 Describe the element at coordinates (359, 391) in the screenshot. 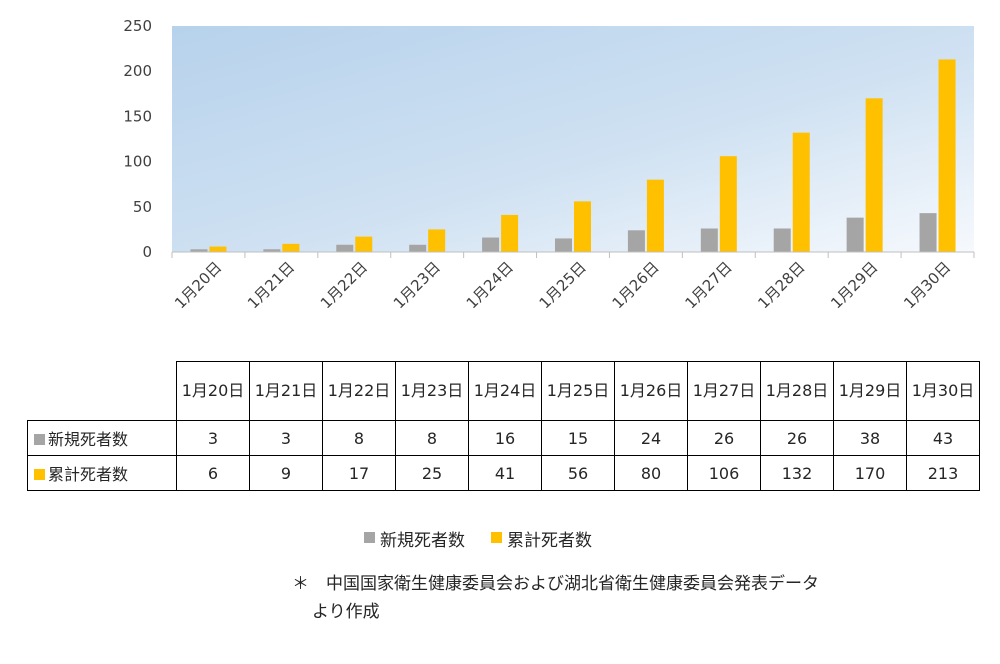

I see `table-header-cell: 1月22日` at that location.